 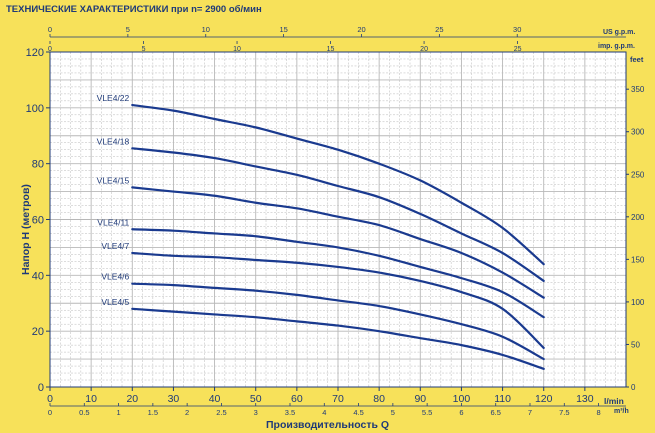 What do you see at coordinates (206, 29) in the screenshot?
I see `us-gpm-tick-label: 10` at bounding box center [206, 29].